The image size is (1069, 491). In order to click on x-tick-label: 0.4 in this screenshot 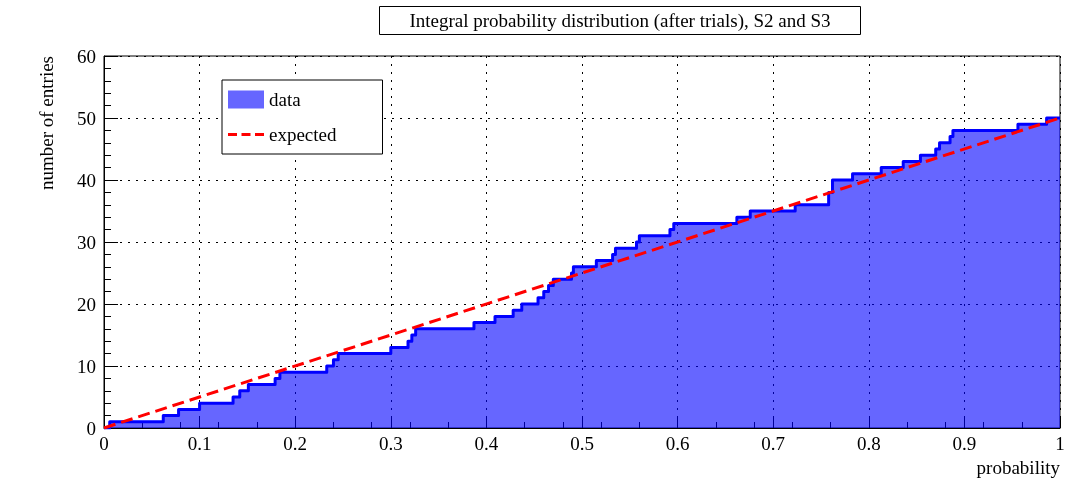, I will do `click(486, 443)`.